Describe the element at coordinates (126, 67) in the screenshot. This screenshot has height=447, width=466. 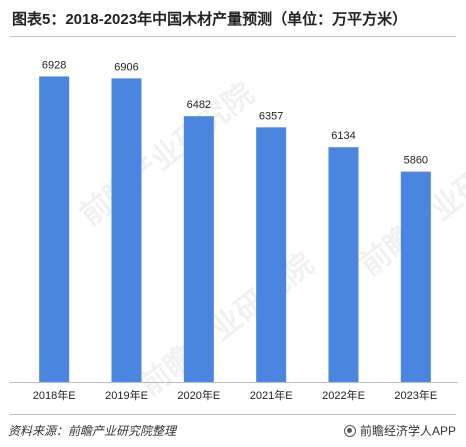
I see `data-label: 6906` at that location.